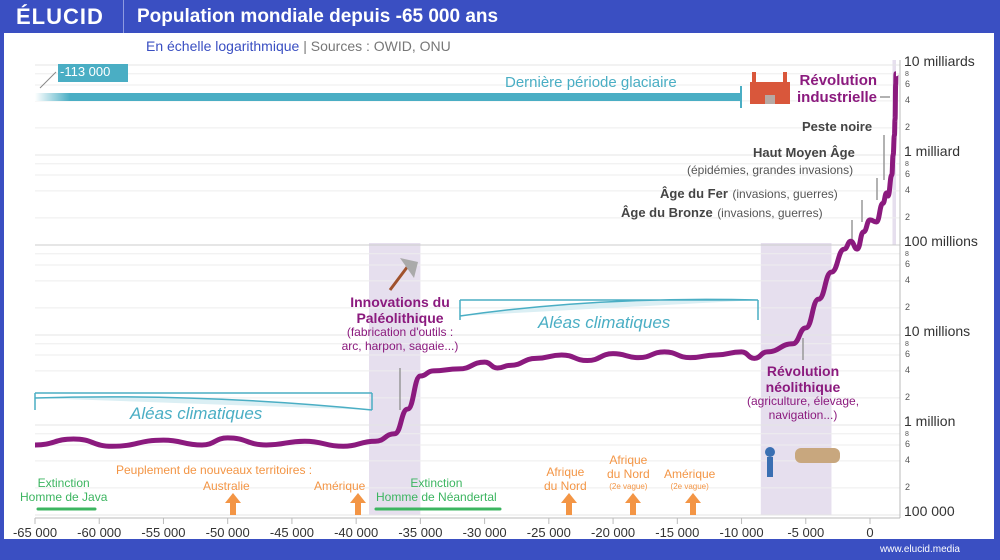 The height and width of the screenshot is (560, 1000). I want to click on neo-sub-1: (agriculture, élevage,, so click(803, 401).